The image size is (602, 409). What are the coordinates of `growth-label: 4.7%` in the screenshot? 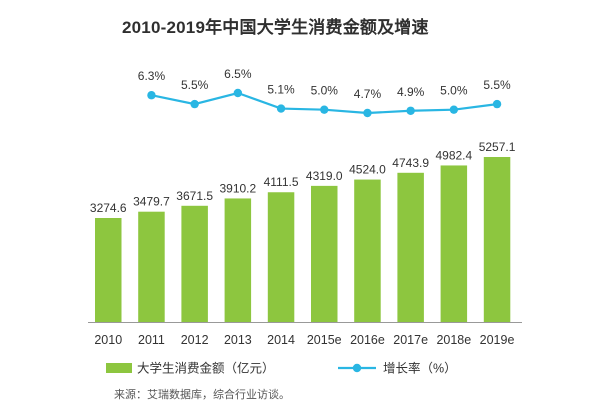 It's located at (368, 94).